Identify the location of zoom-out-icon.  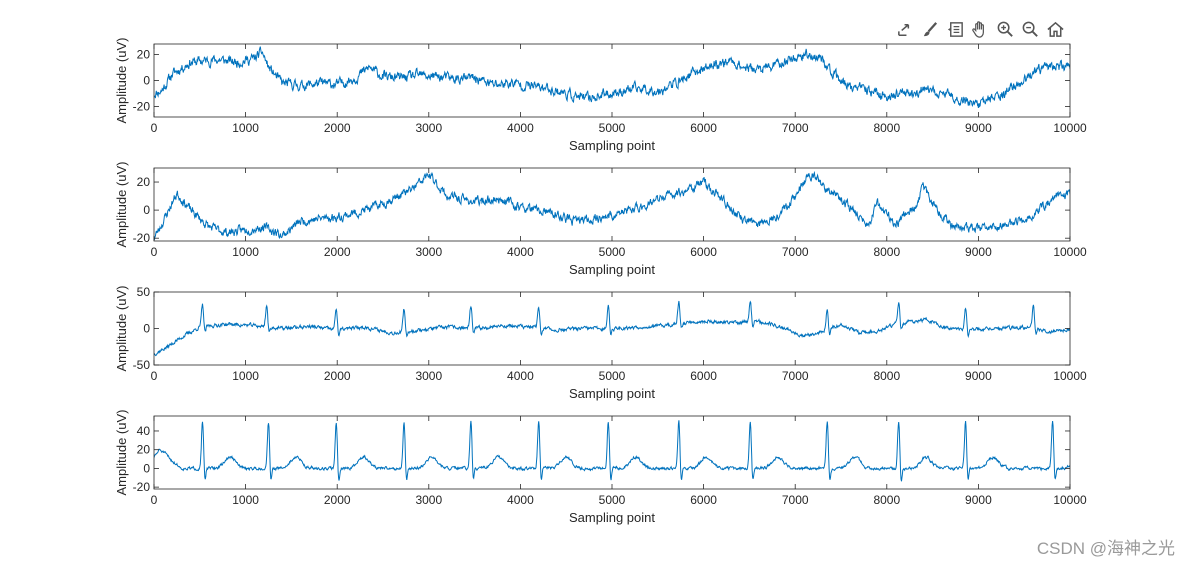
(1030, 29).